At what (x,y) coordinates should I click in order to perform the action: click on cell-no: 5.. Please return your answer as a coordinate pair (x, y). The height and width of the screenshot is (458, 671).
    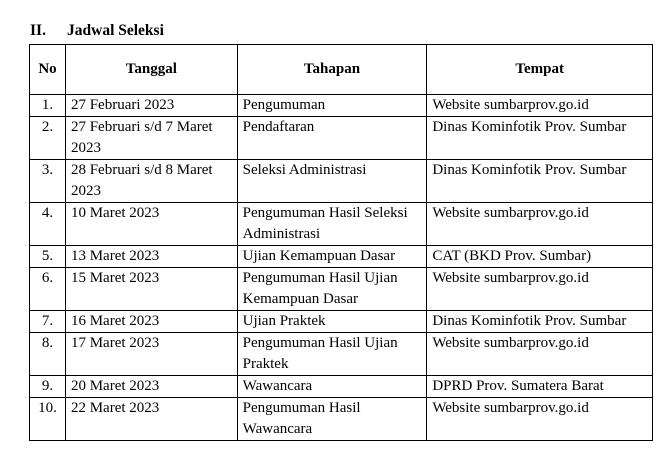
    Looking at the image, I should click on (47, 256).